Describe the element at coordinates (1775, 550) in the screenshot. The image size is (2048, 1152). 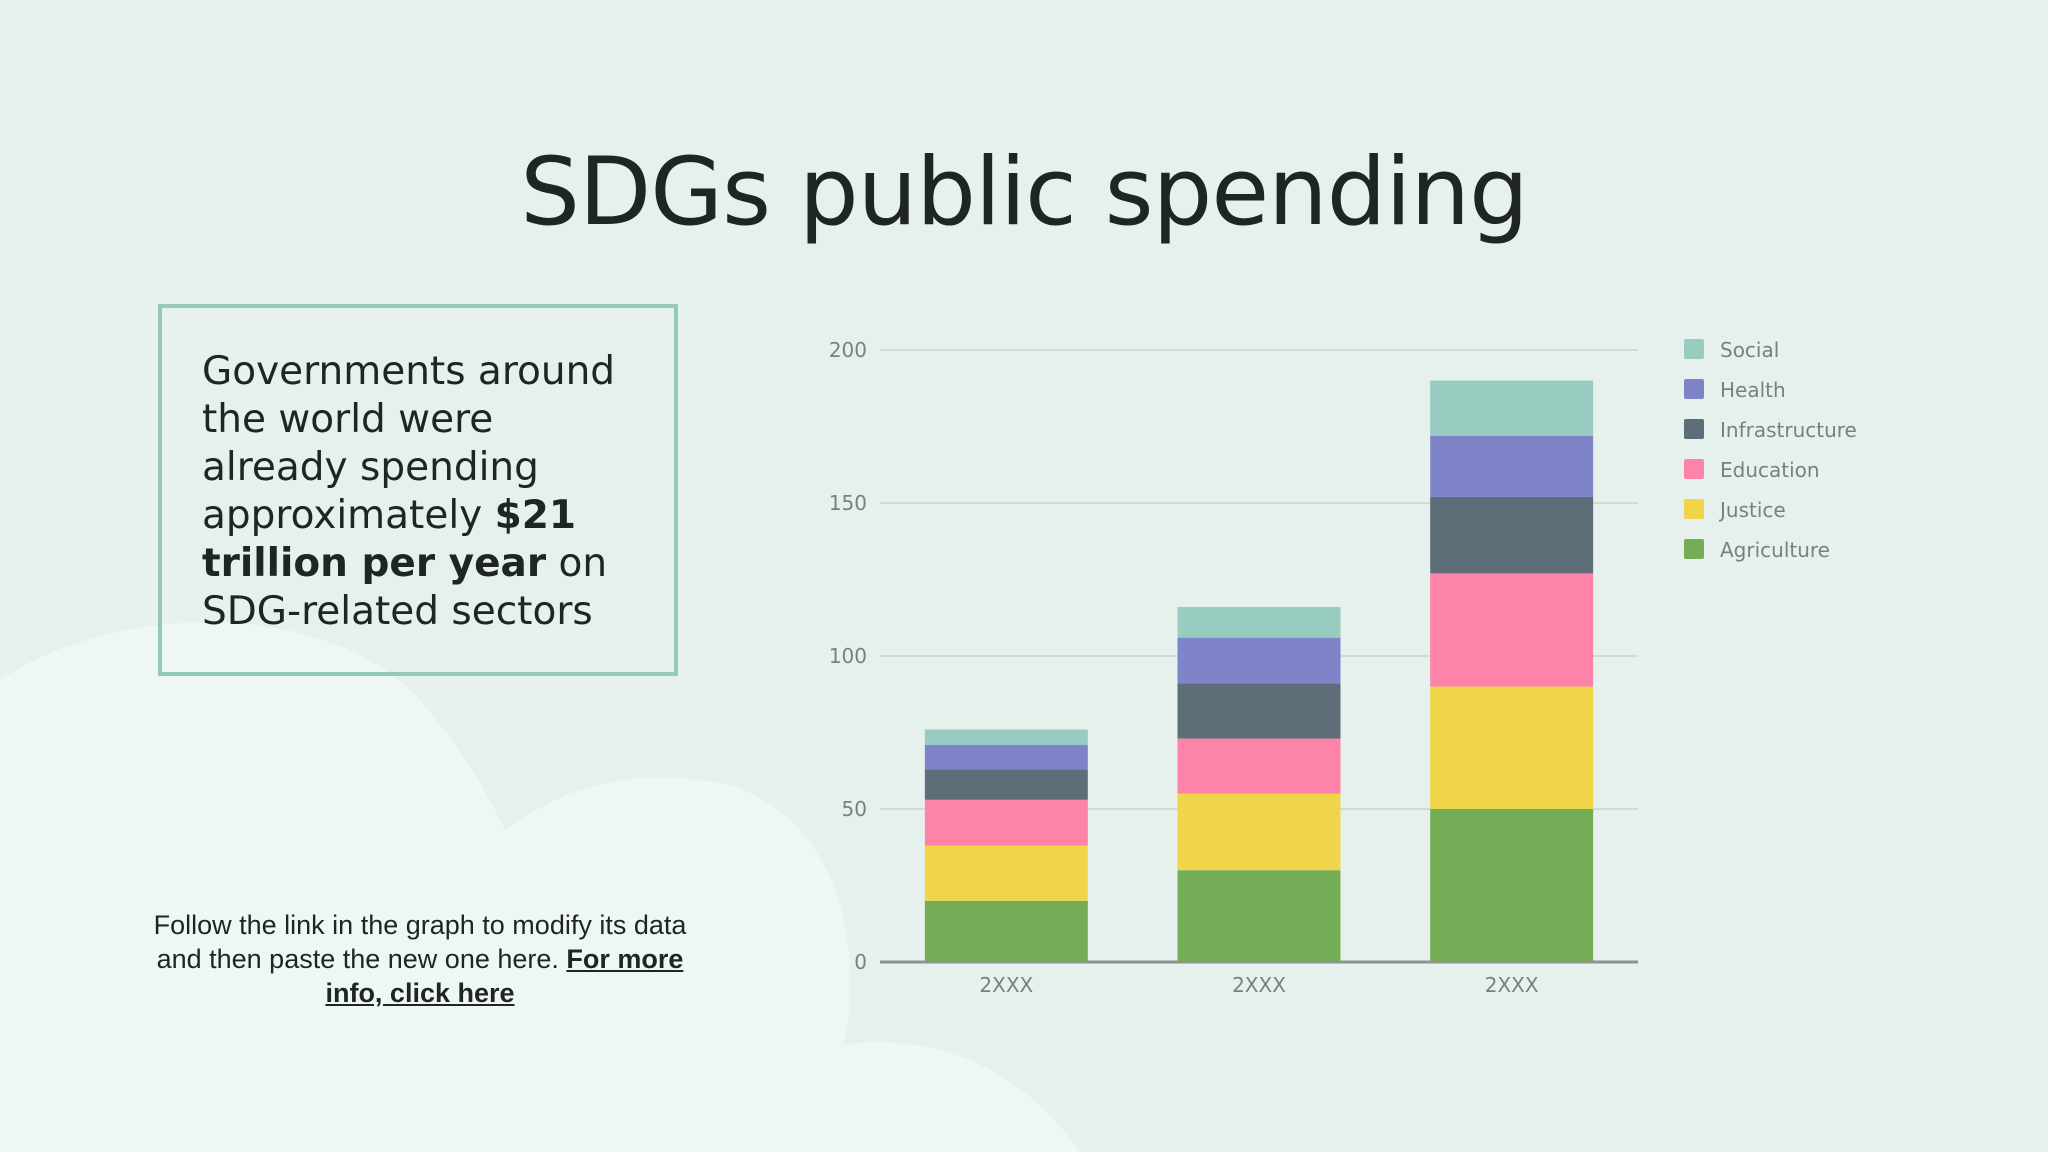
I see `legend-label: Agriculture` at that location.